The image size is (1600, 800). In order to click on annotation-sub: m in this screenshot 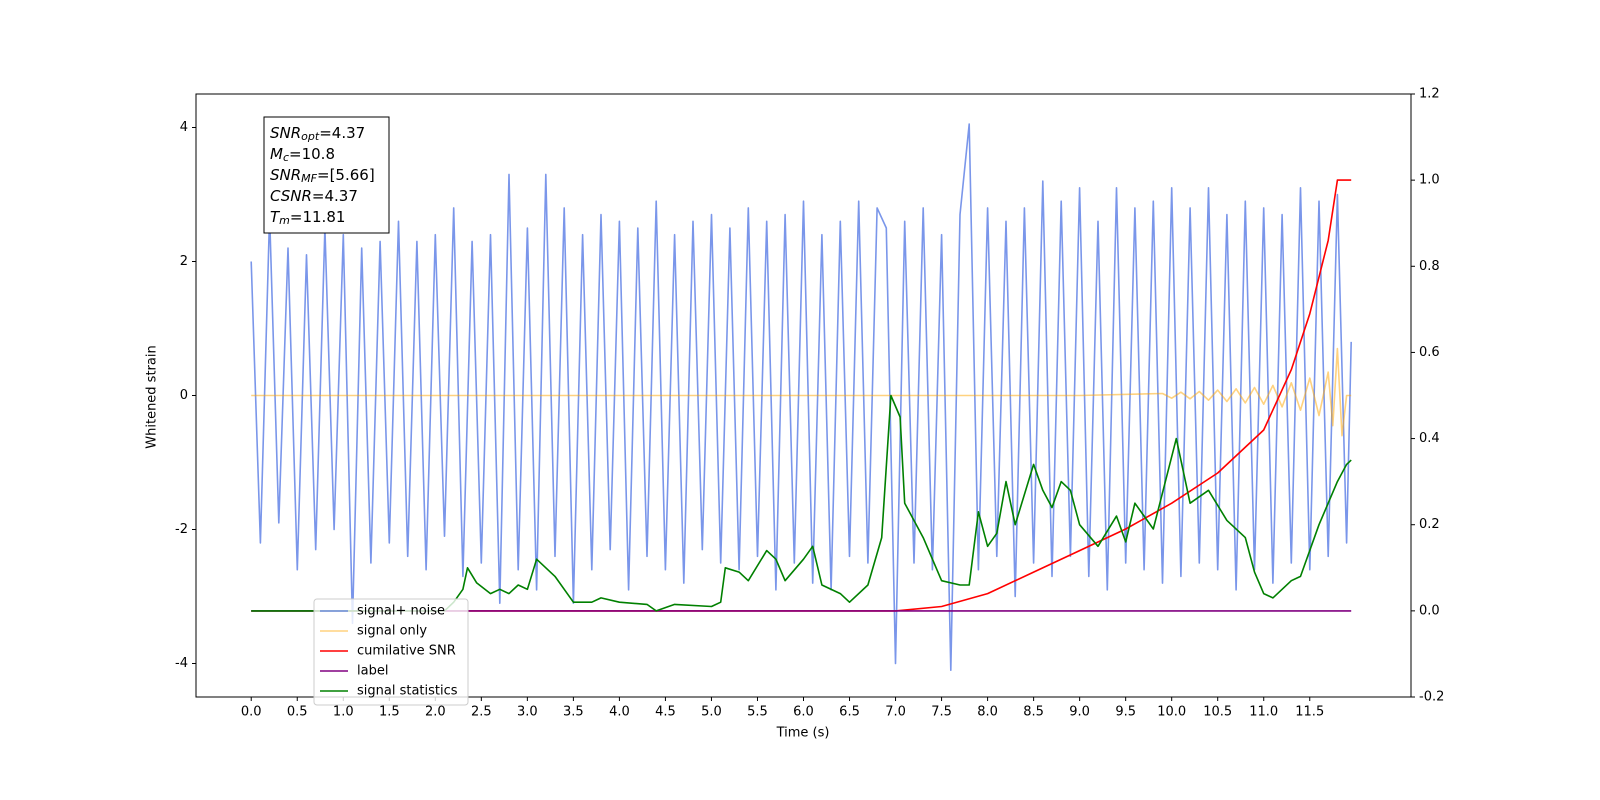, I will do `click(284, 220)`.